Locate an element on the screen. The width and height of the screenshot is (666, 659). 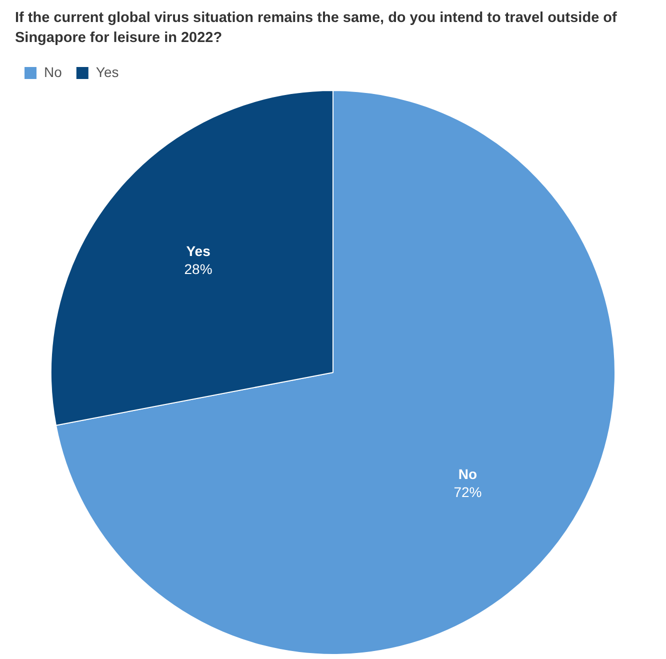
legend-label: Yes is located at coordinates (107, 72).